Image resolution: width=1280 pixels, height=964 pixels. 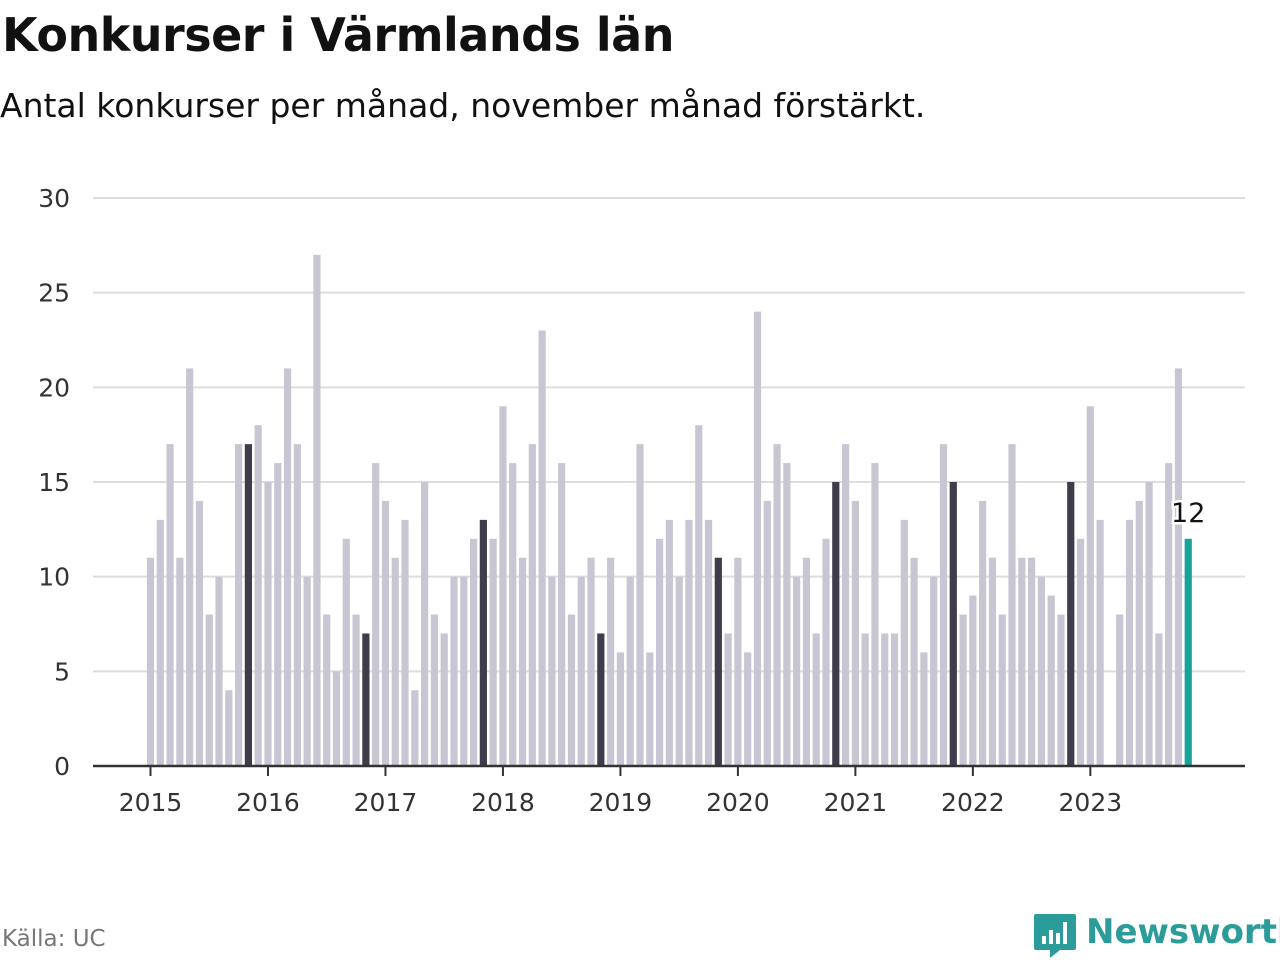 What do you see at coordinates (738, 802) in the screenshot?
I see `x-tick-label: 2020` at bounding box center [738, 802].